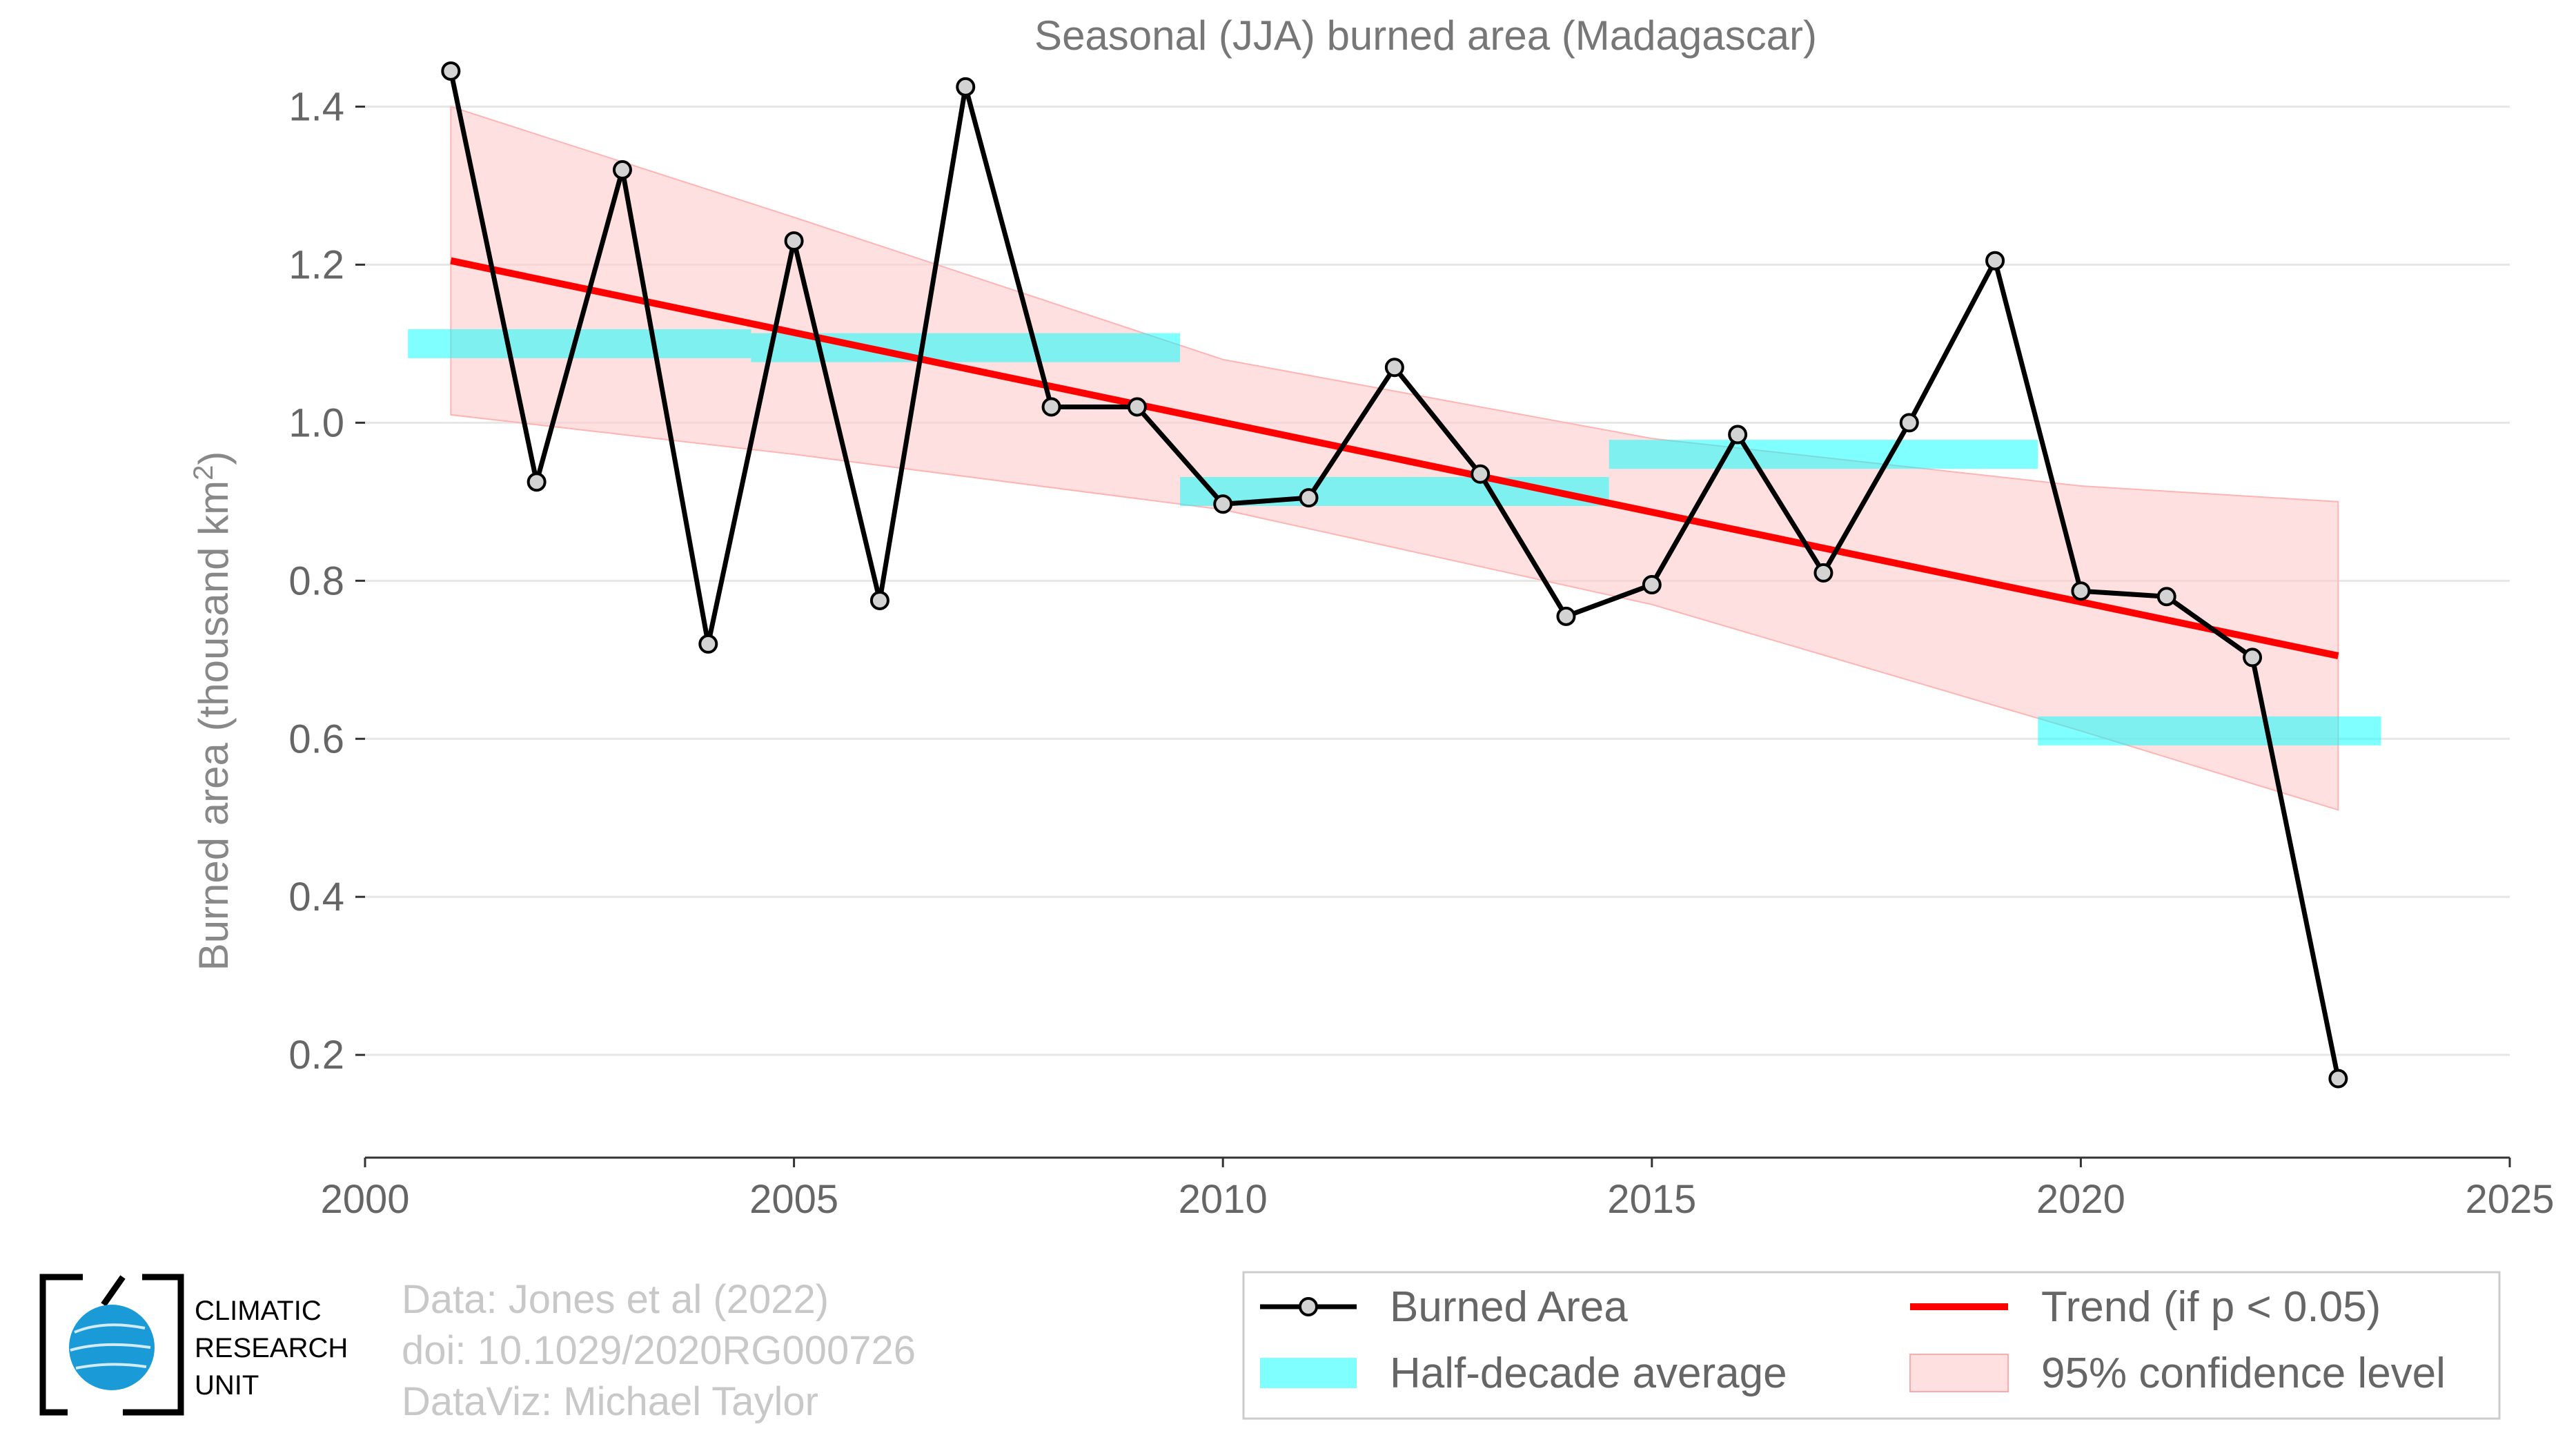 Image resolution: width=2576 pixels, height=1451 pixels. What do you see at coordinates (2509, 1199) in the screenshot?
I see `x-tick-label-2025: 2025` at bounding box center [2509, 1199].